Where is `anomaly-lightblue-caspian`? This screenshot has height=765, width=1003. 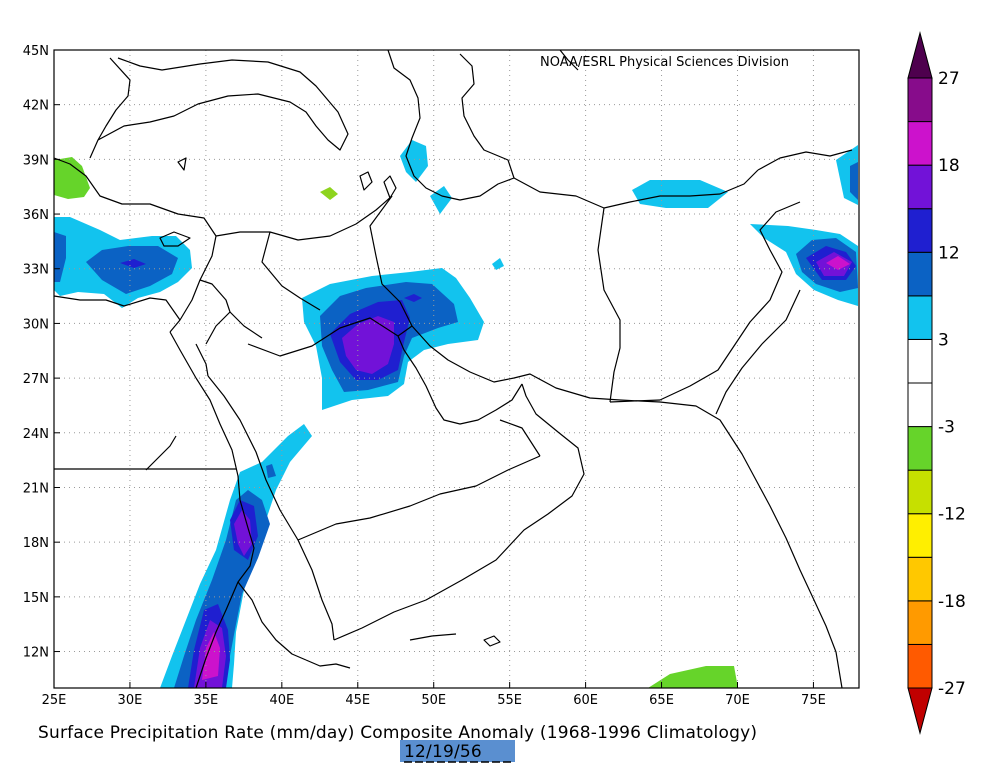 anomaly-lightblue-caspian is located at coordinates (414, 161).